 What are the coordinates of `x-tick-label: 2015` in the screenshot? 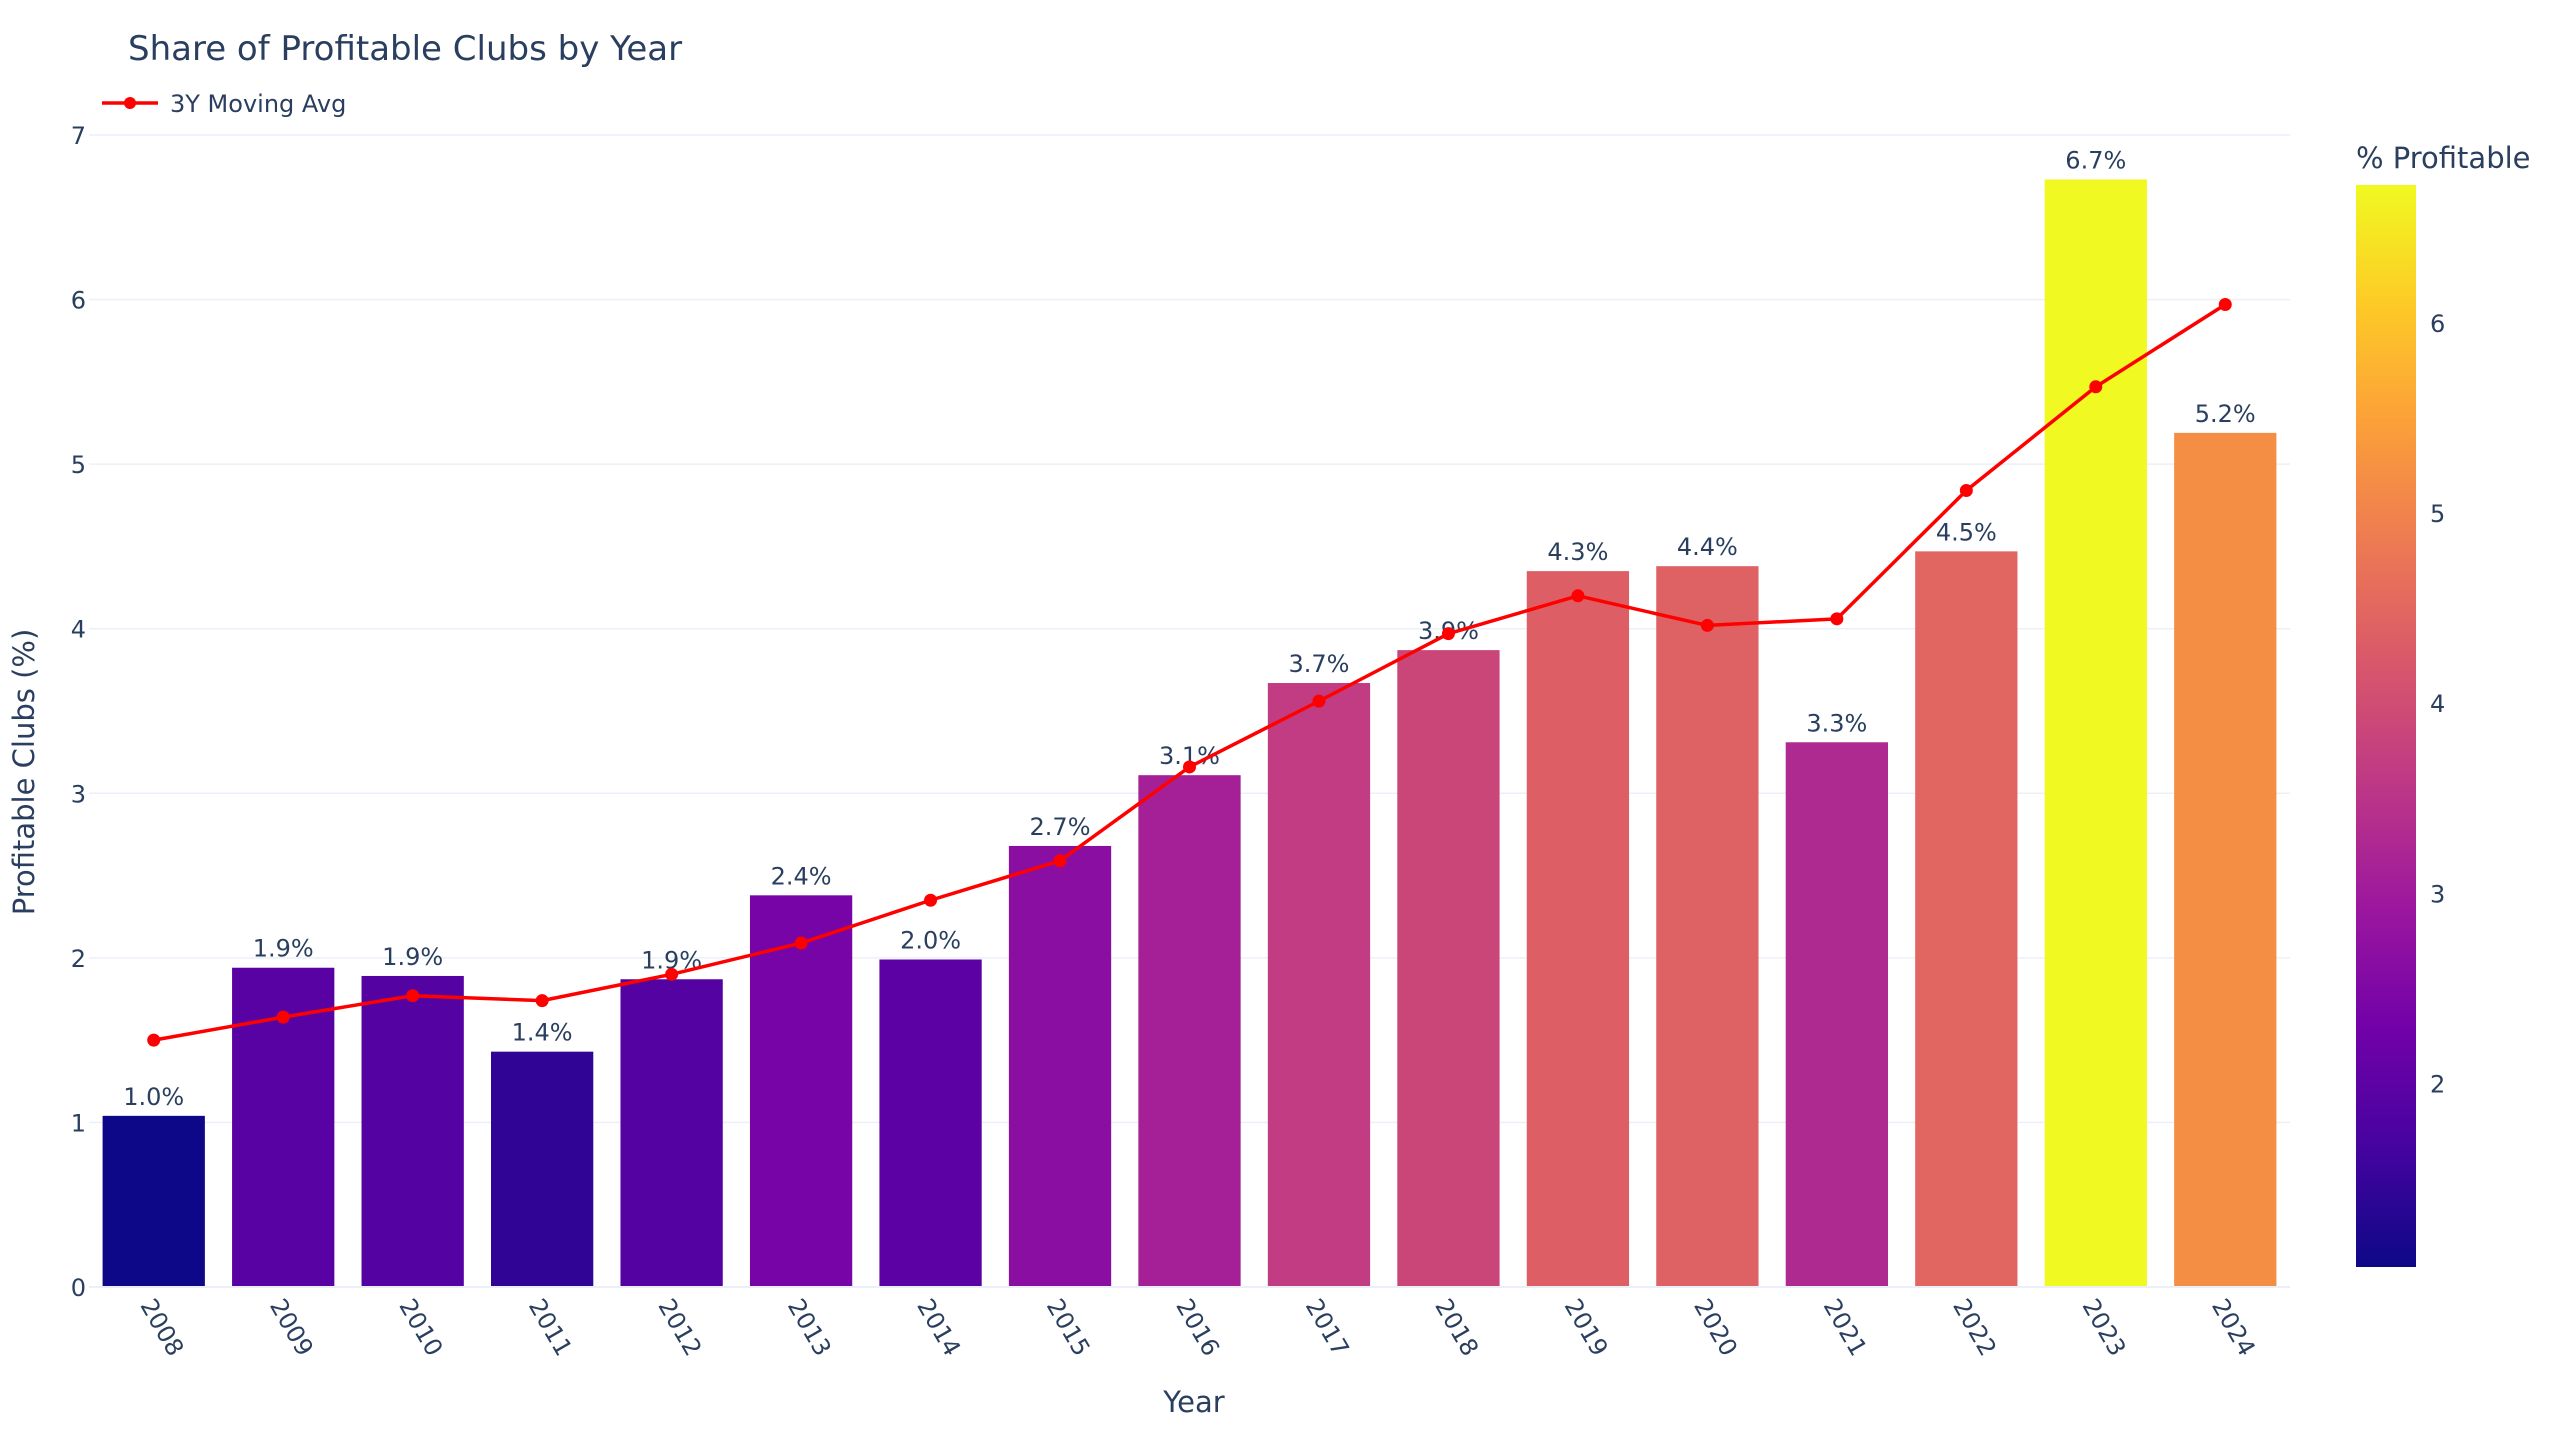 It's located at (1068, 1327).